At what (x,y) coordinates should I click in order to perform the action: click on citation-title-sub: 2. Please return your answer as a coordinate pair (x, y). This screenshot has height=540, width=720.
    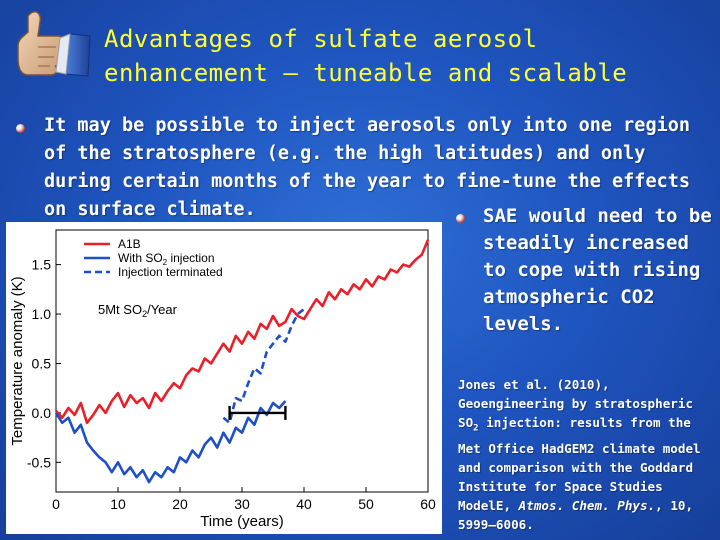
    Looking at the image, I should click on (476, 428).